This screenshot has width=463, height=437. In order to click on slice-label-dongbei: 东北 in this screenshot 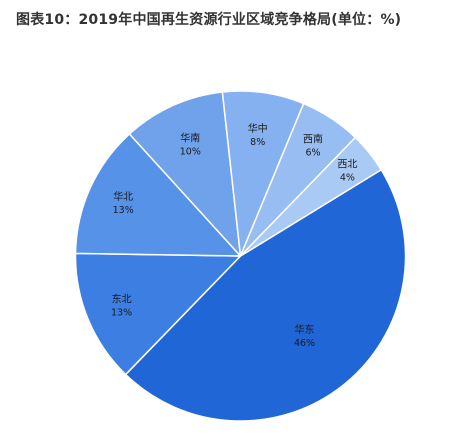, I will do `click(122, 298)`.